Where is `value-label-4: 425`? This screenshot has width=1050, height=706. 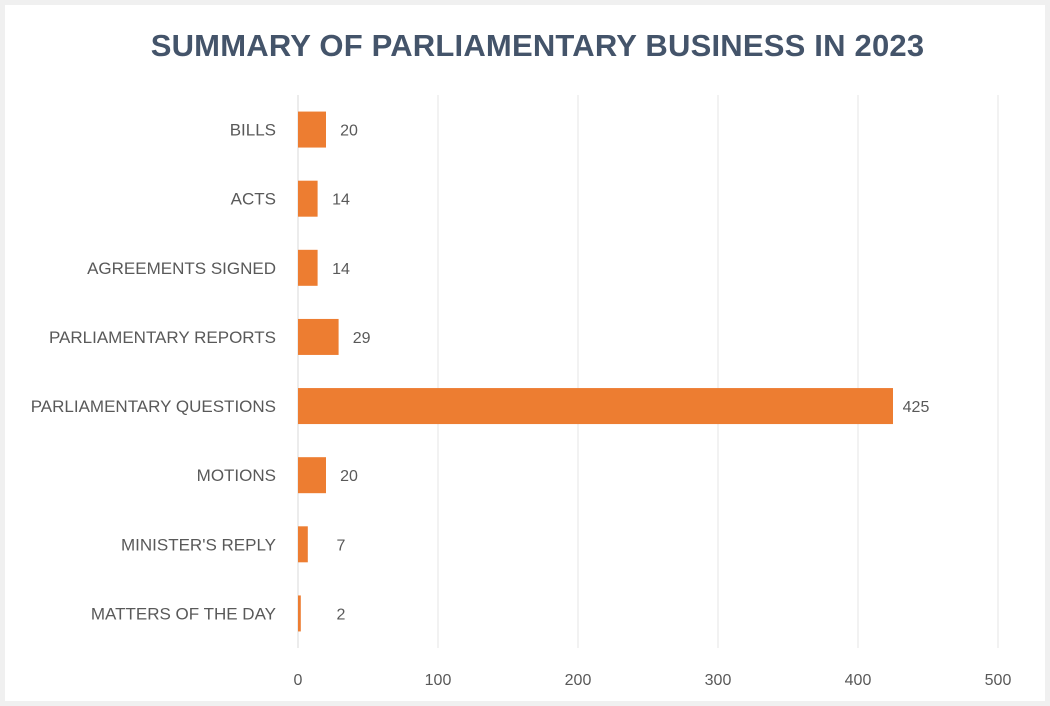 value-label-4: 425 is located at coordinates (916, 407).